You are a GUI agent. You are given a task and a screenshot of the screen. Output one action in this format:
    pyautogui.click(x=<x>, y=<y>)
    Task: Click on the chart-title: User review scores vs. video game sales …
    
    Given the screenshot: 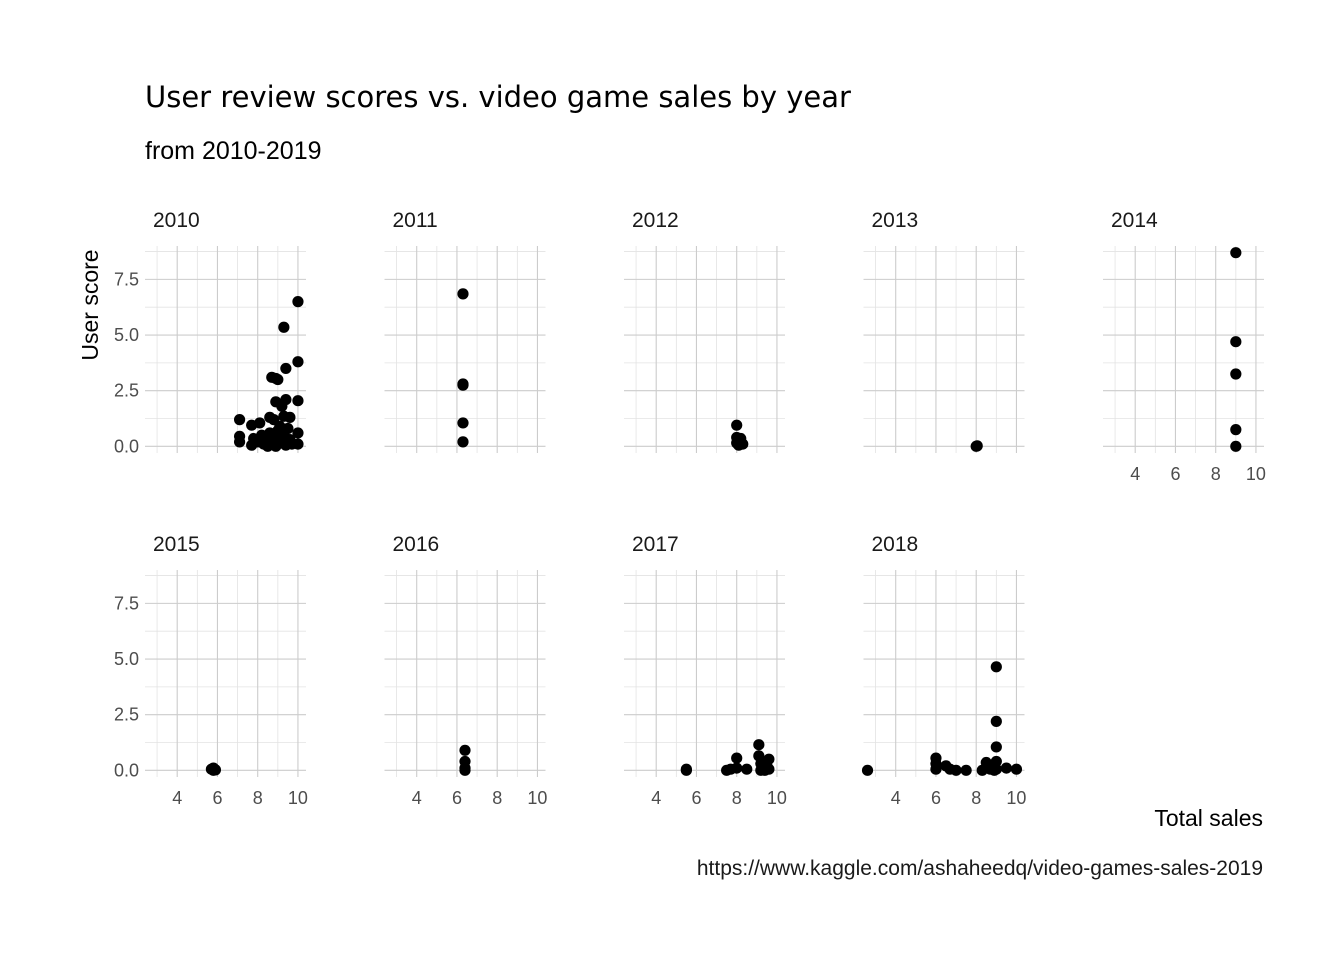 What is the action you would take?
    pyautogui.click(x=498, y=97)
    